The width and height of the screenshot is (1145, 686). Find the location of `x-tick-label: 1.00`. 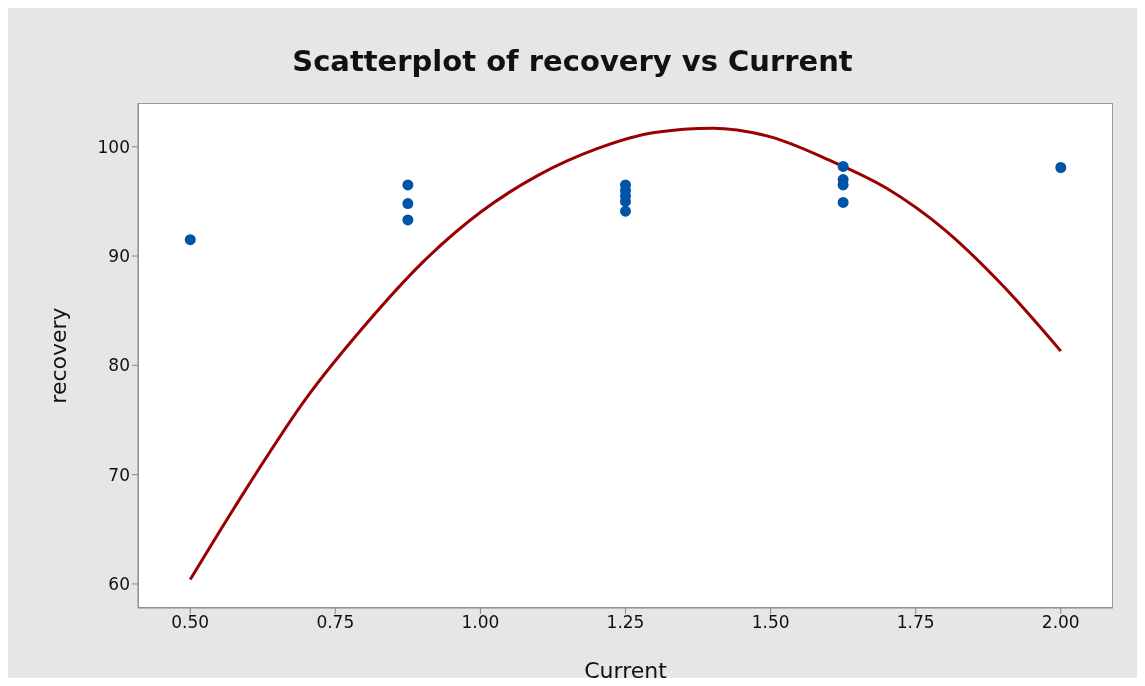

x-tick-label: 1.00 is located at coordinates (480, 622).